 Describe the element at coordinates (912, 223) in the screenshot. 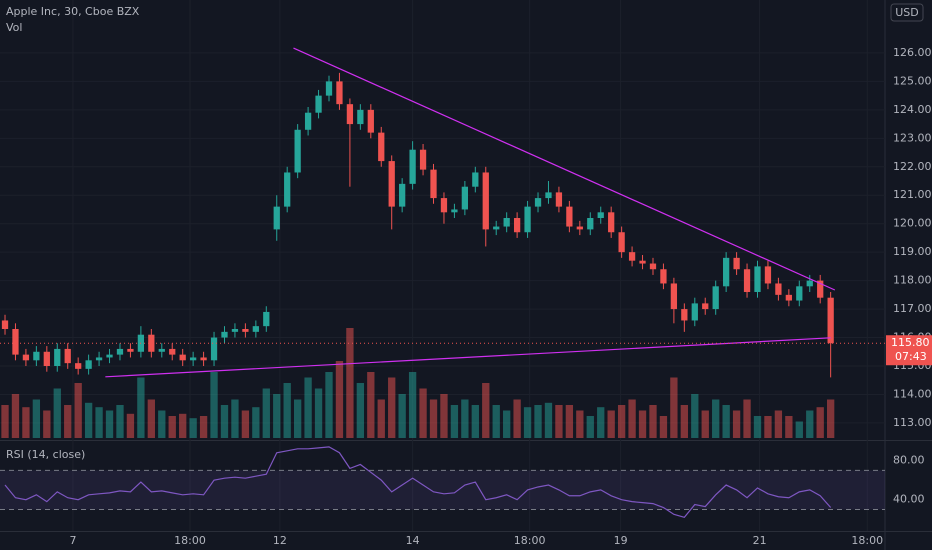

I see `y-tick-label: 120.00` at that location.